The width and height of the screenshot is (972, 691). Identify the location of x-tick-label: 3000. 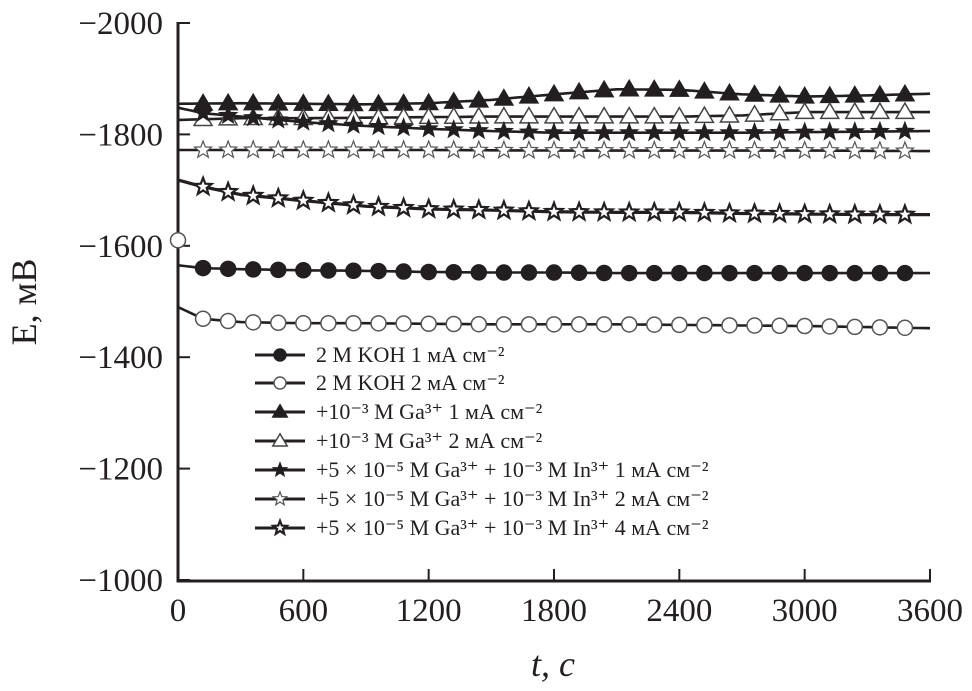
(805, 611).